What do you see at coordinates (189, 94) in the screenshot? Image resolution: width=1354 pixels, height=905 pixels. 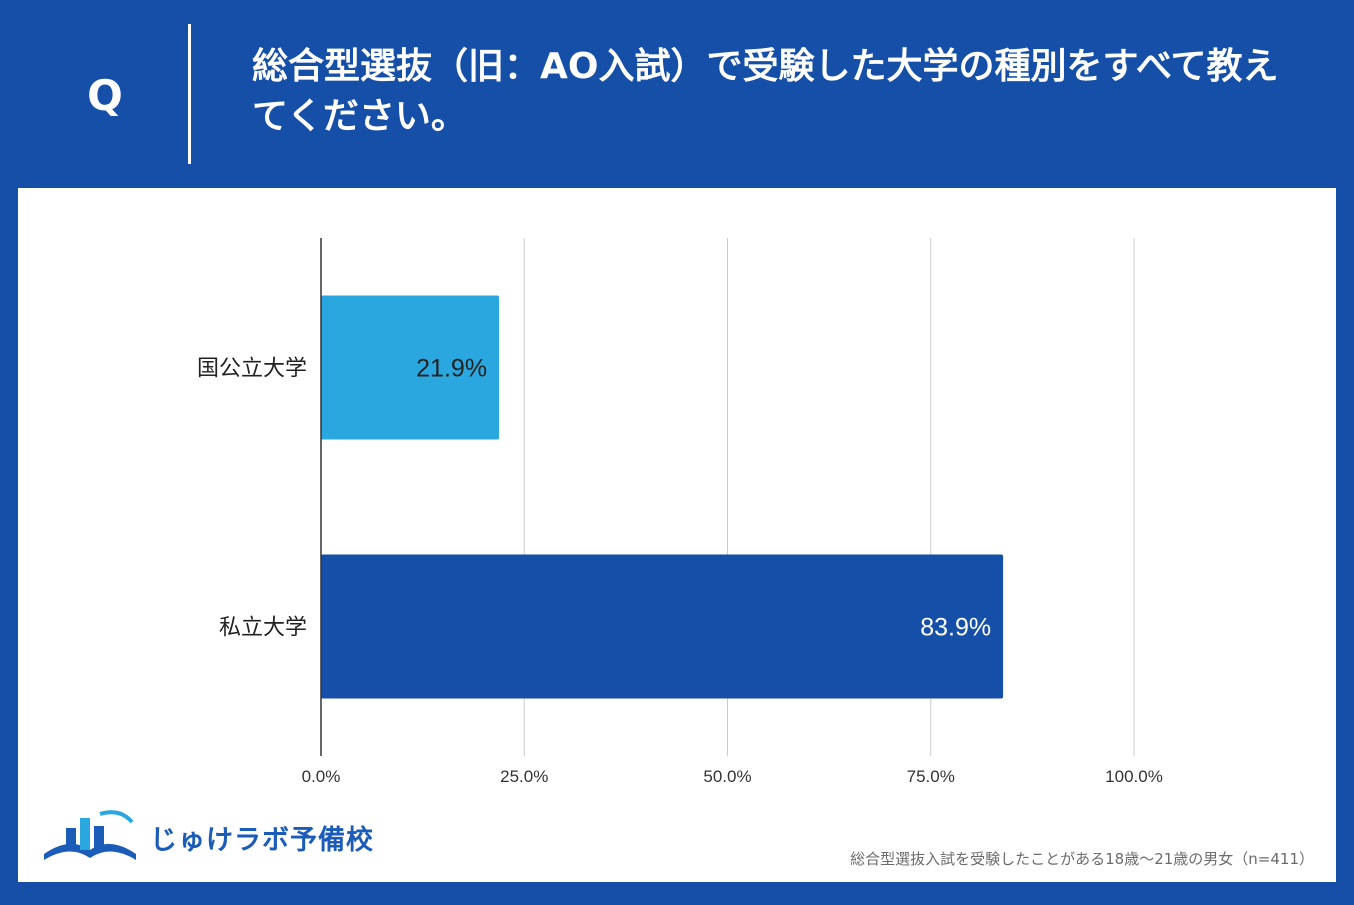 I see `header-divider` at bounding box center [189, 94].